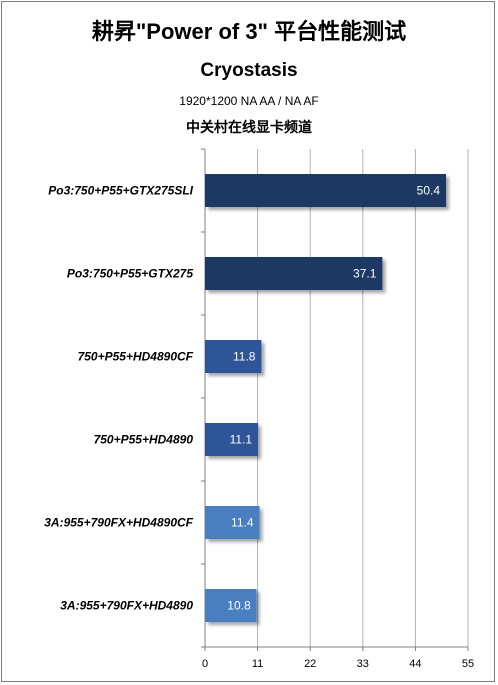 The height and width of the screenshot is (685, 498). I want to click on category-label: 3A:955+790FX+HD4890, so click(126, 606).